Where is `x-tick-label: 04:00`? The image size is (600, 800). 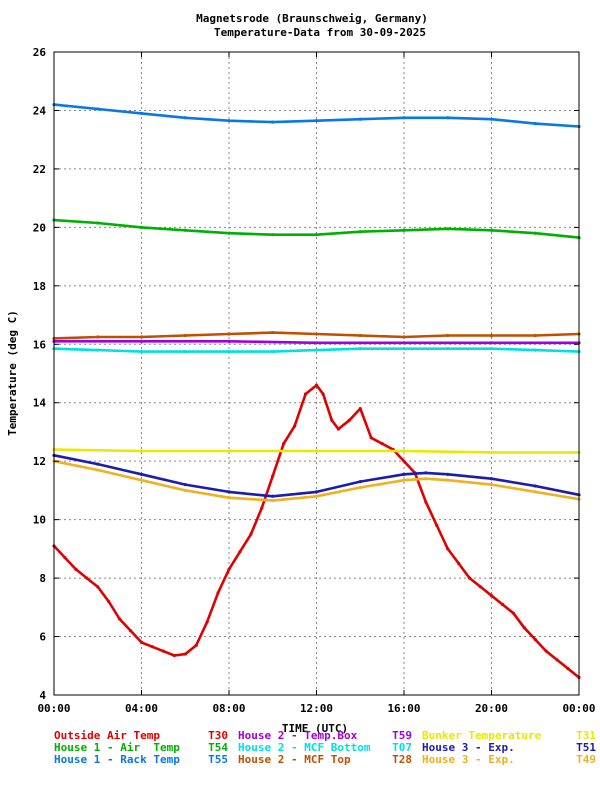 x-tick-label: 04:00 is located at coordinates (141, 708).